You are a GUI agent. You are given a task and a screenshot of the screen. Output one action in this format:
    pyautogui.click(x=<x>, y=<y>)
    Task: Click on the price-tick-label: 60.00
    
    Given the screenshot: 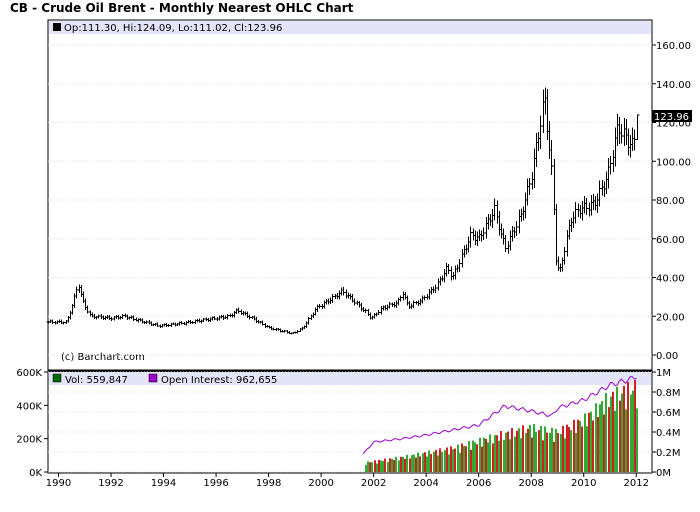 What is the action you would take?
    pyautogui.click(x=670, y=240)
    